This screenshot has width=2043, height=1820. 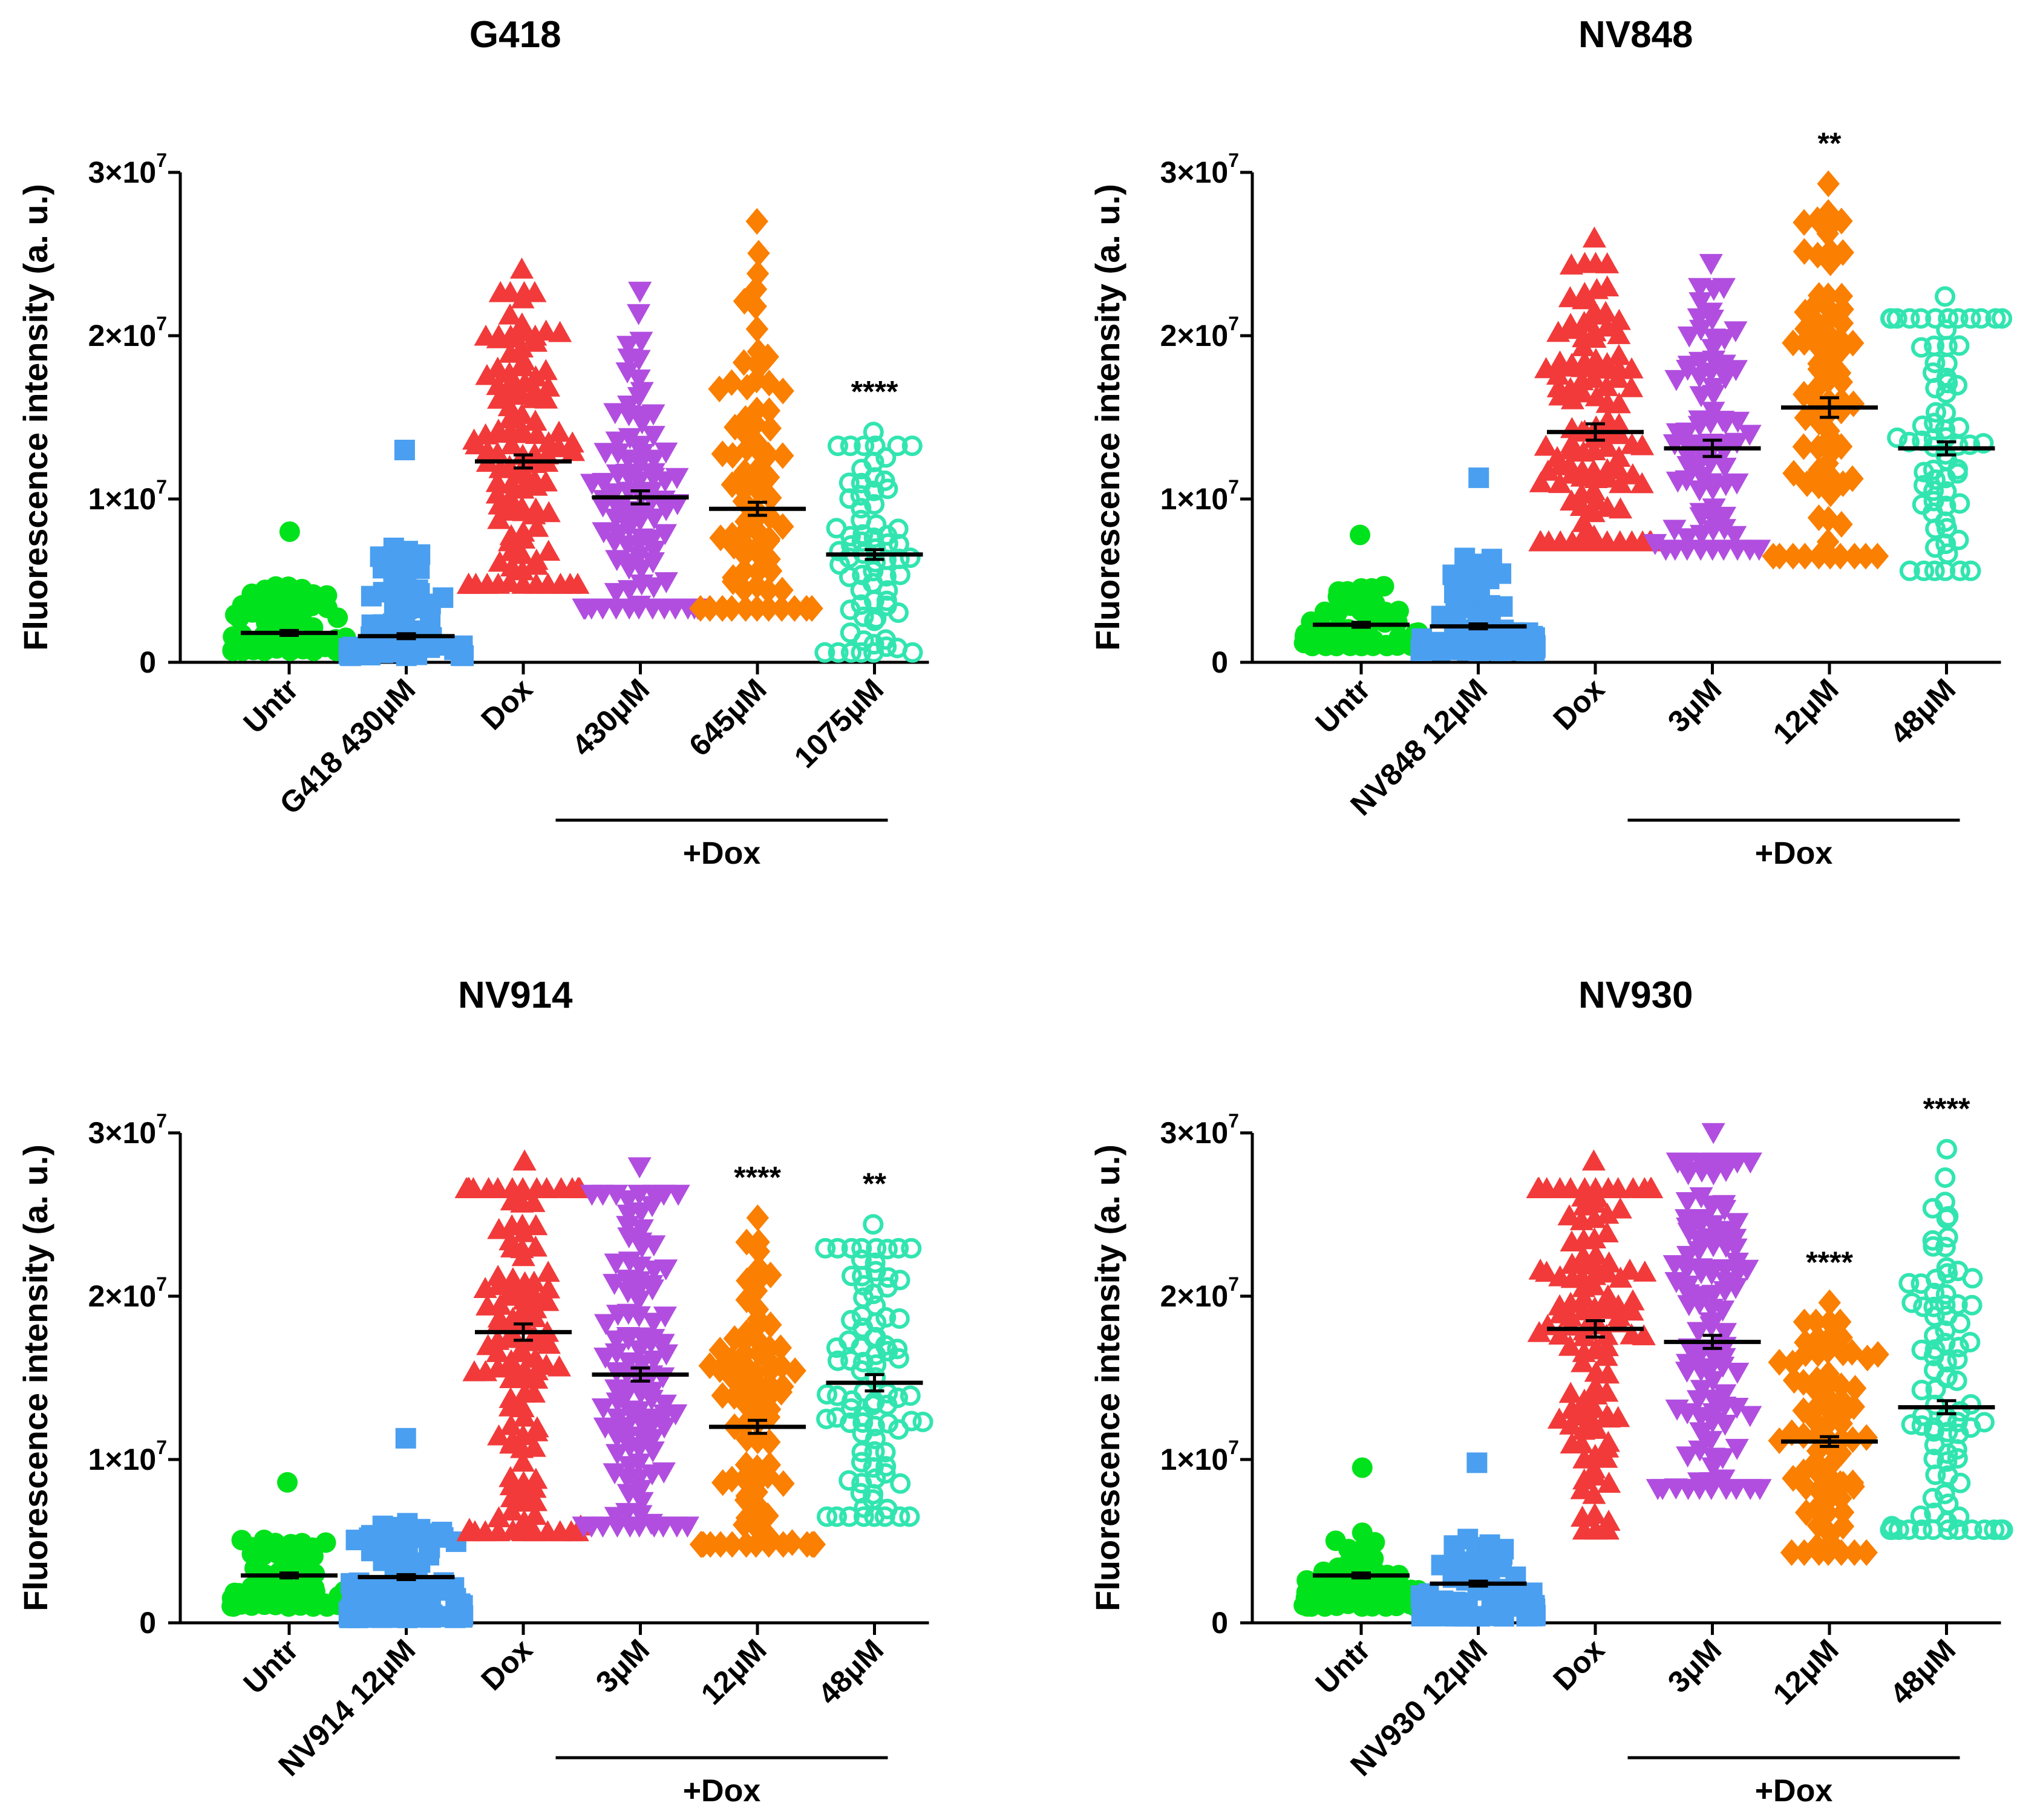 I want to click on x-category-label: Untr, so click(x=1343, y=1666).